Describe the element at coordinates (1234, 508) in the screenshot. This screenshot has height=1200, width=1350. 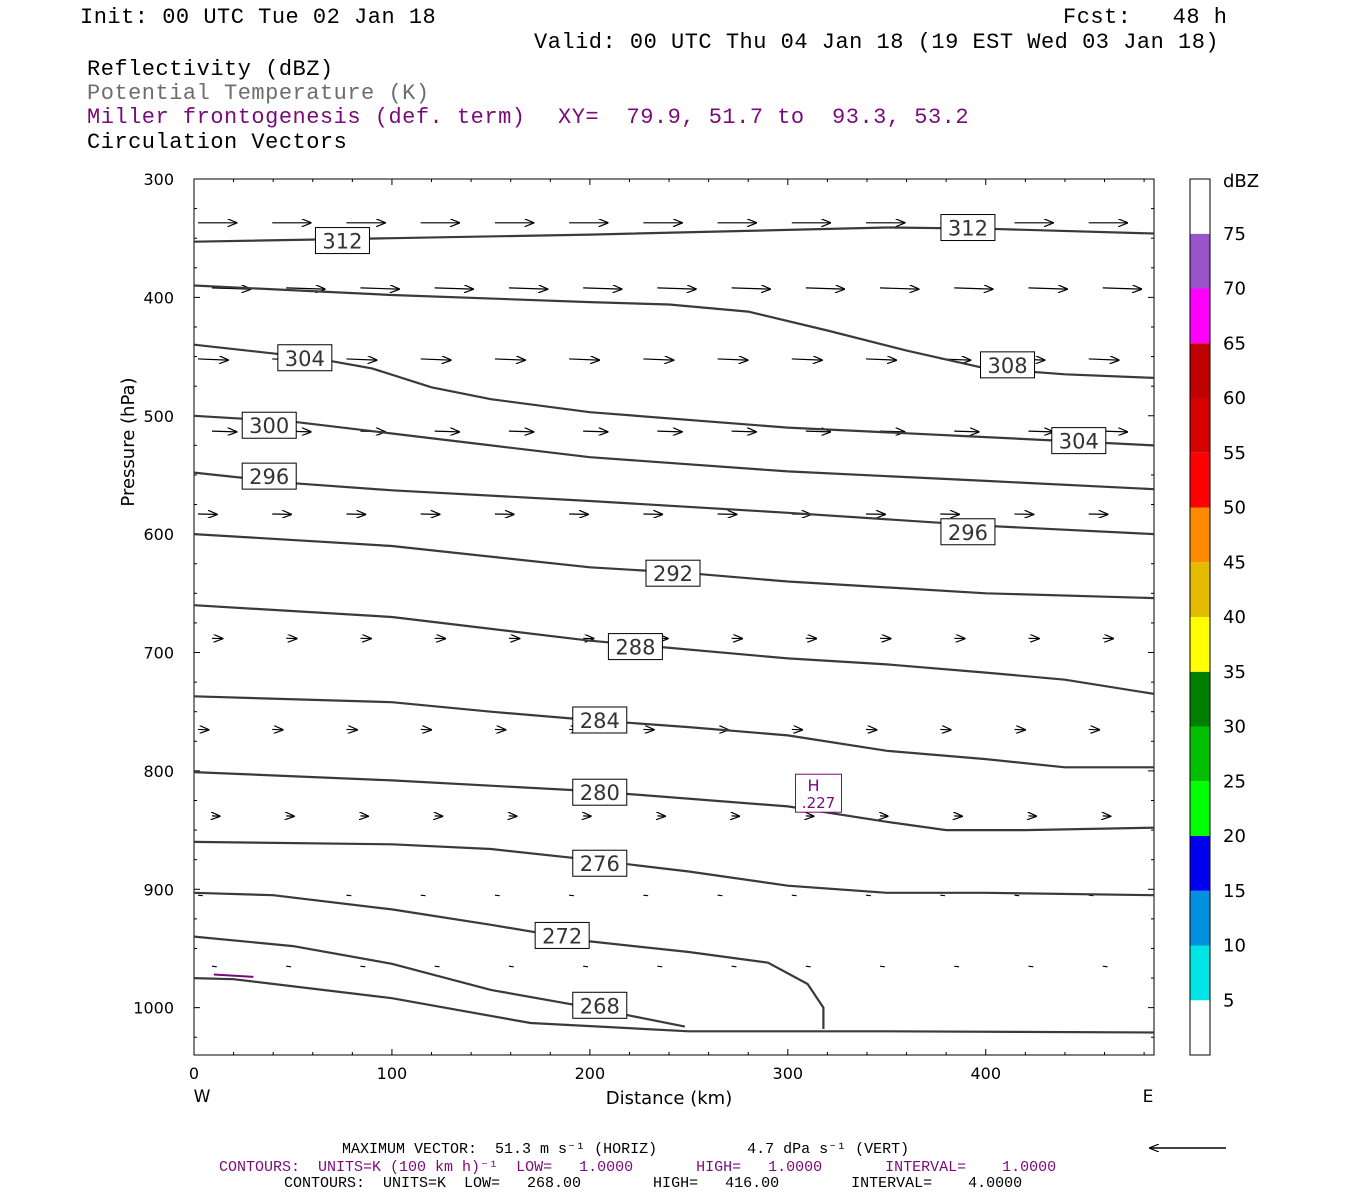
I see `colorbar-level-label: 50` at that location.